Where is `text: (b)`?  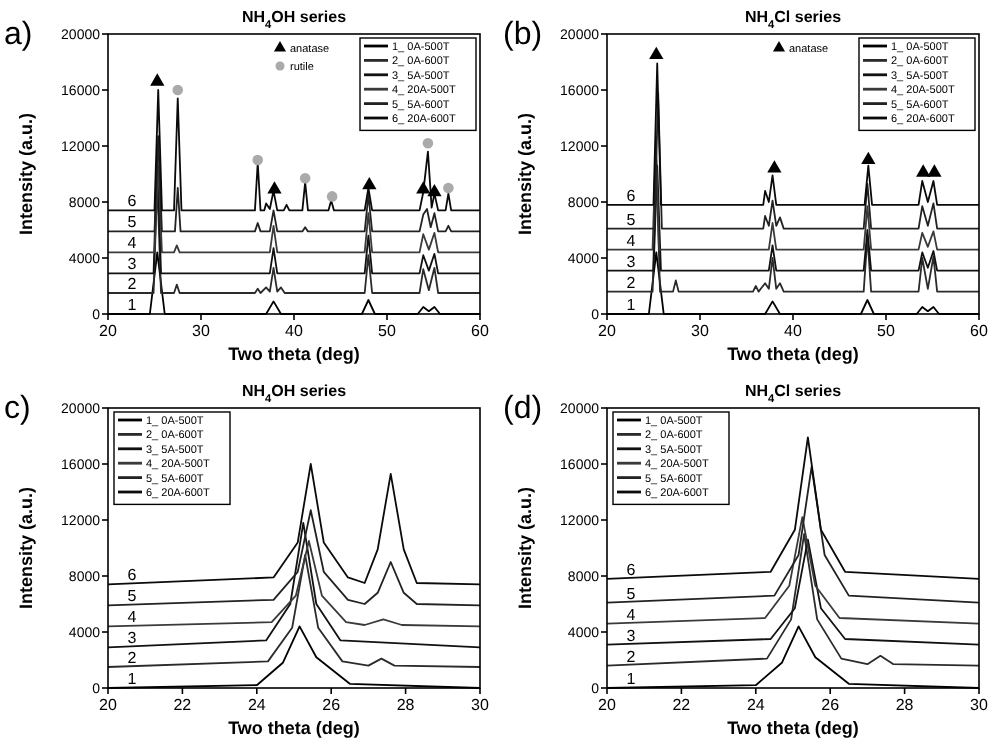
text: (b) is located at coordinates (523, 35).